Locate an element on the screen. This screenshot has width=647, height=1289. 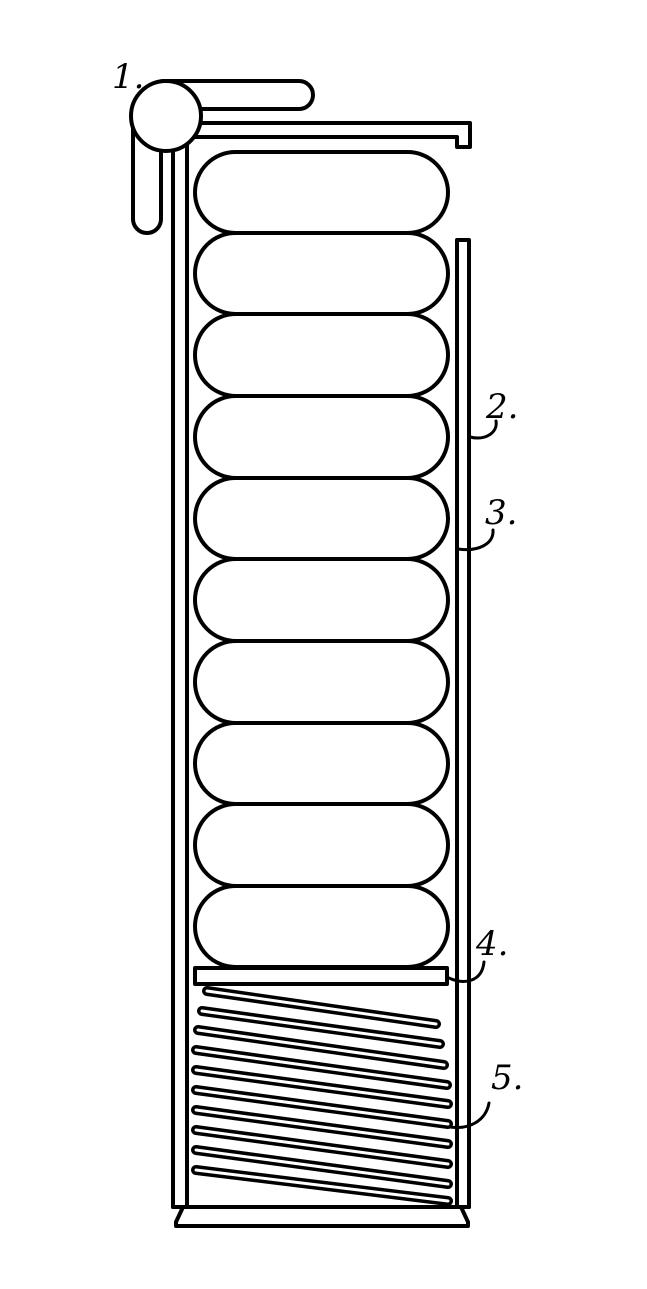
top-lid is located at coordinates (328, 135).